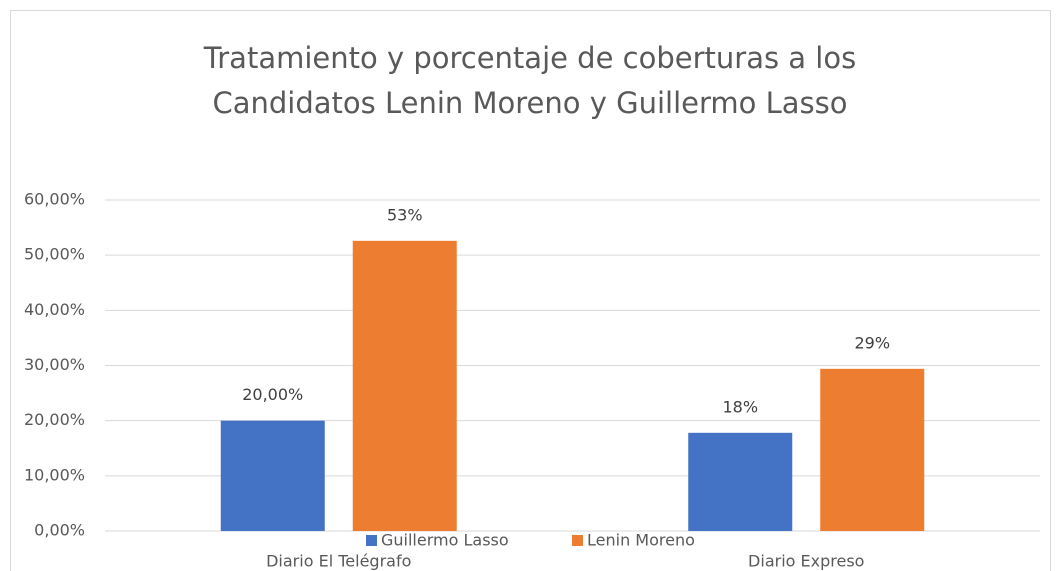  What do you see at coordinates (740, 406) in the screenshot?
I see `value-label: 18%` at bounding box center [740, 406].